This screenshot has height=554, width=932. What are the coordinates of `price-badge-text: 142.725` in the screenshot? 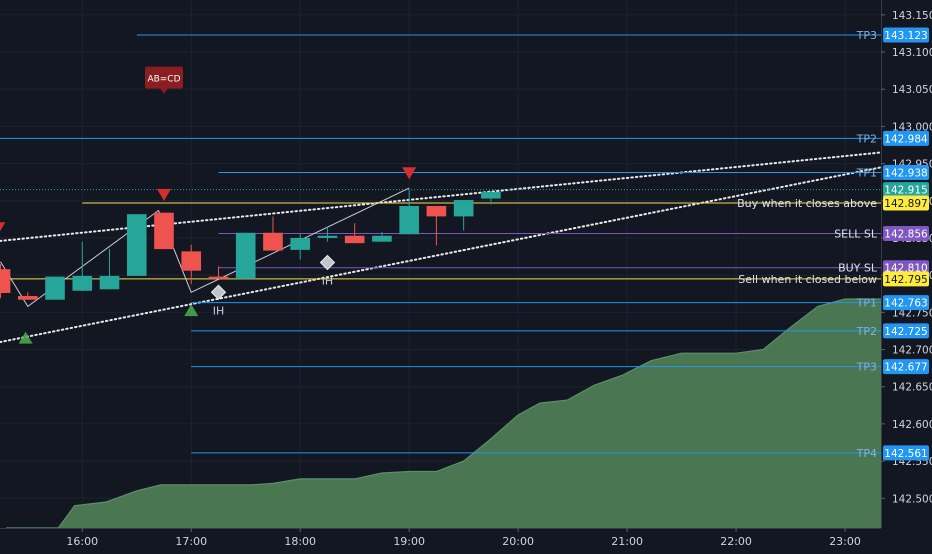 It's located at (905, 332).